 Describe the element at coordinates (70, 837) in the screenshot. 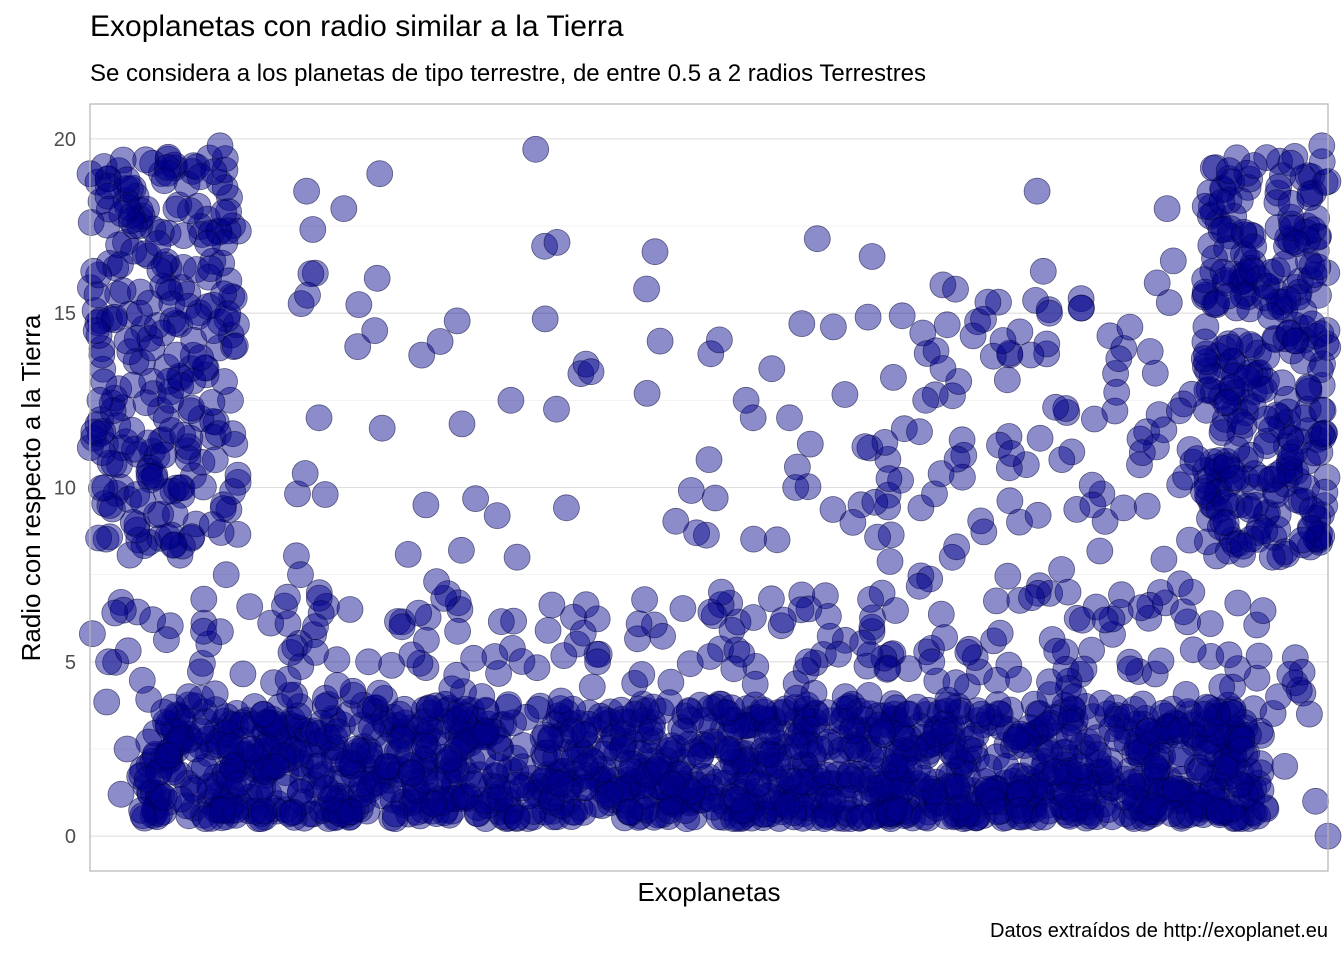

I see `y-tick-label: 0` at that location.